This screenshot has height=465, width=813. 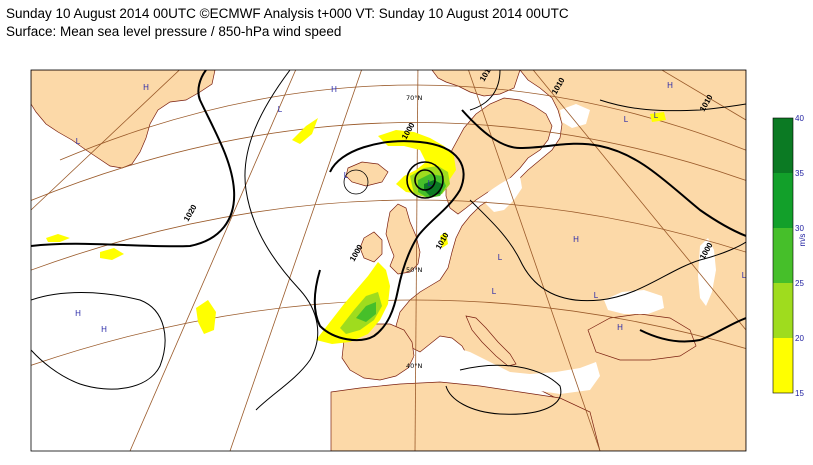 What do you see at coordinates (758, 127) in the screenshot?
I see `graticule-label-right: 60°E` at bounding box center [758, 127].